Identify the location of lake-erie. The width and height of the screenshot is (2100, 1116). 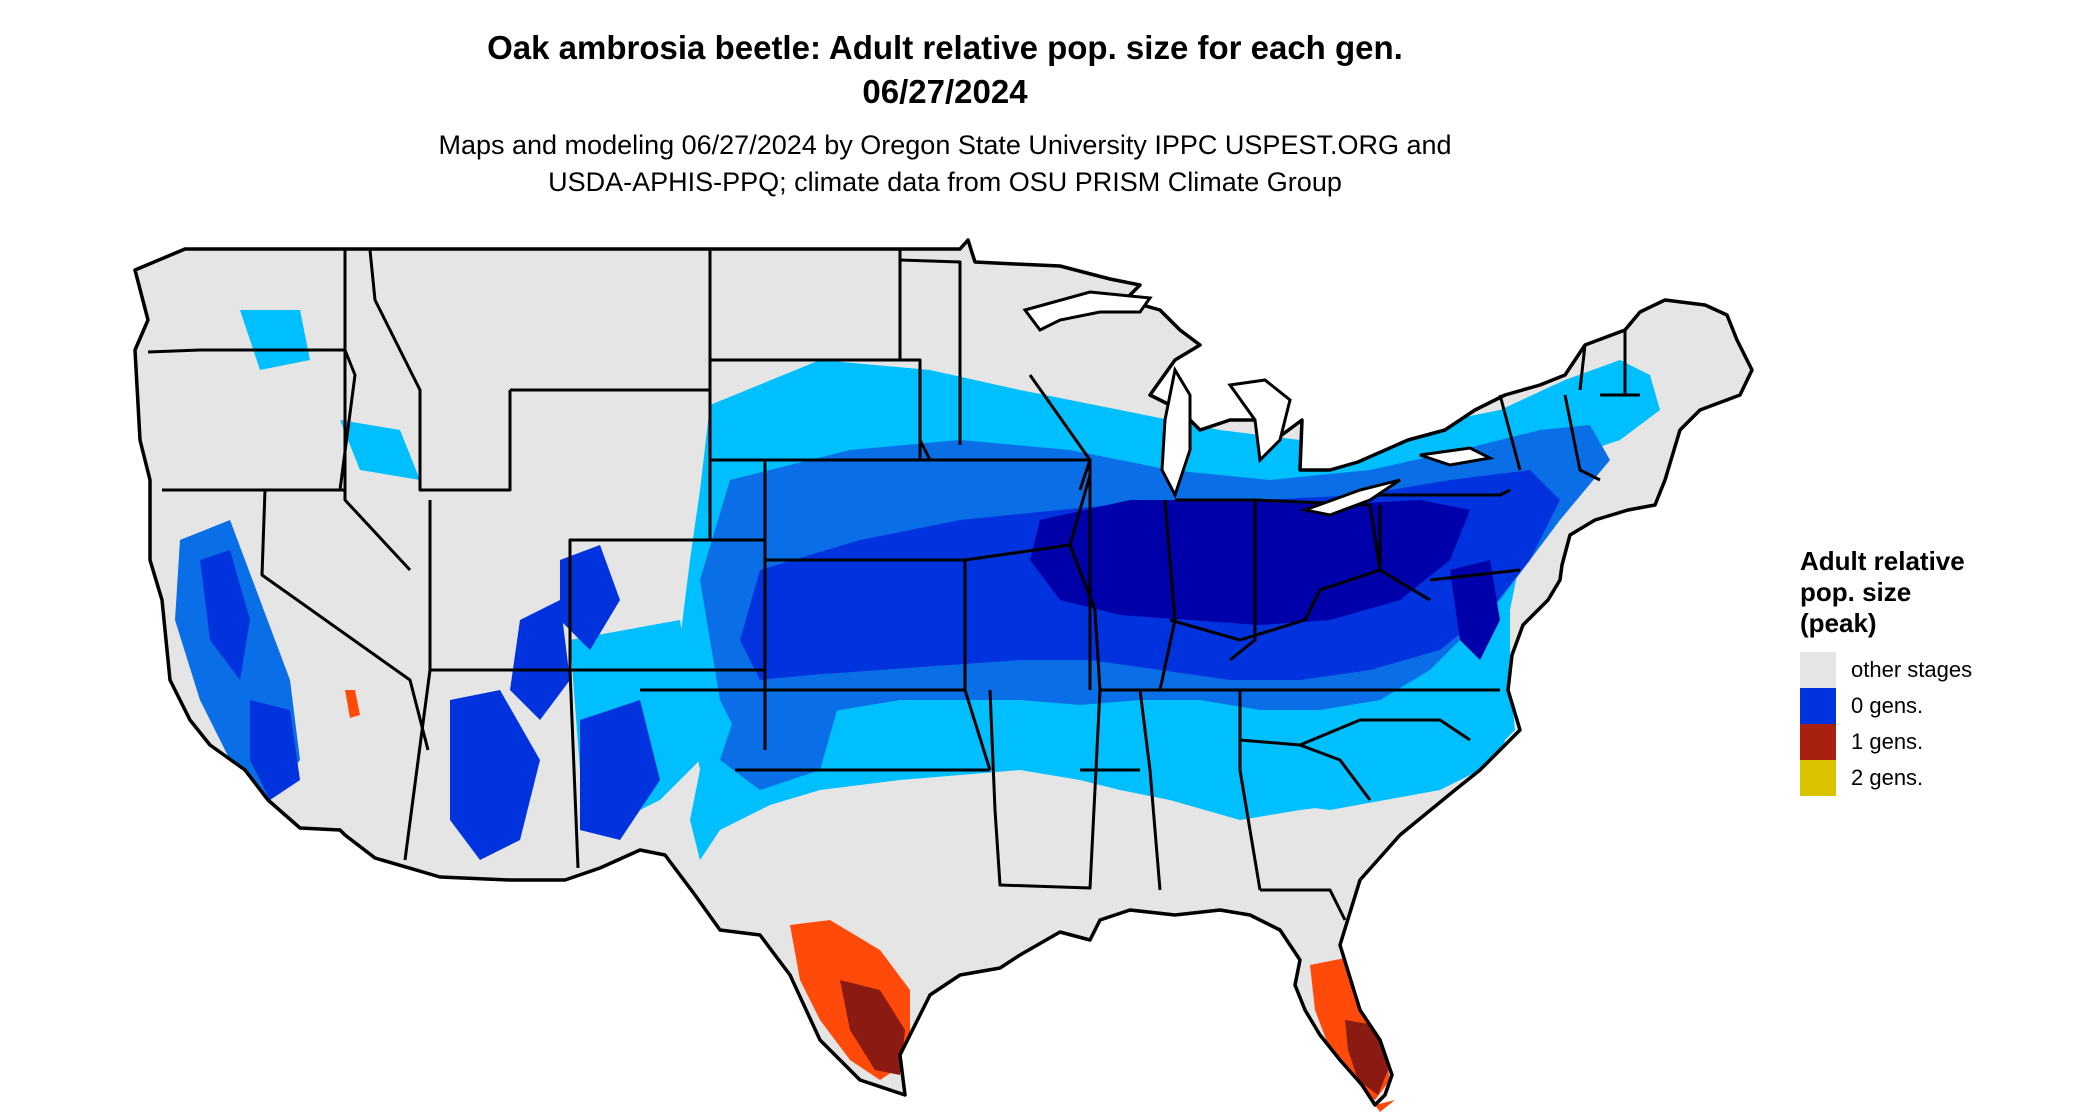
(1350, 497).